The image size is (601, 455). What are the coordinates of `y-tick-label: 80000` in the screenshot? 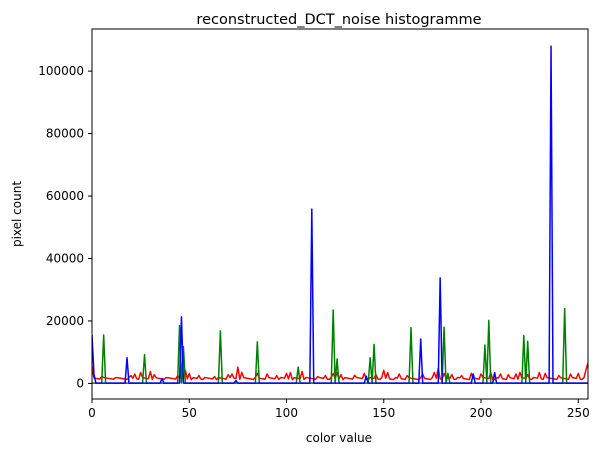 It's located at (65, 134).